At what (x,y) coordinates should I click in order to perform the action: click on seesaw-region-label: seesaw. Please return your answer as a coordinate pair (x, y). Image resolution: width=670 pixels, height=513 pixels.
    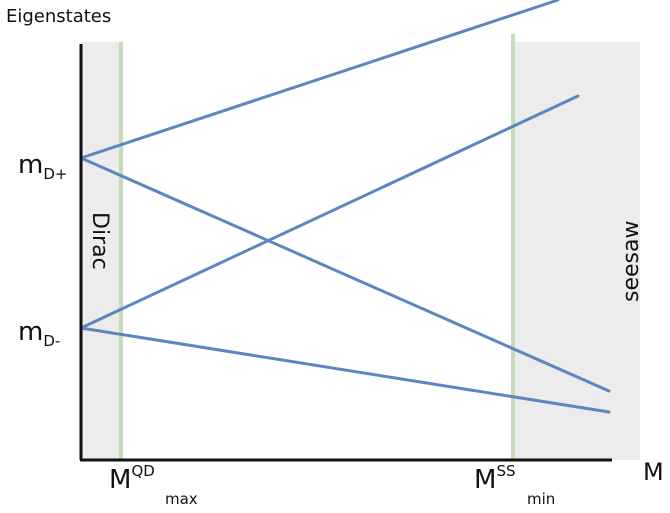
    Looking at the image, I should click on (631, 261).